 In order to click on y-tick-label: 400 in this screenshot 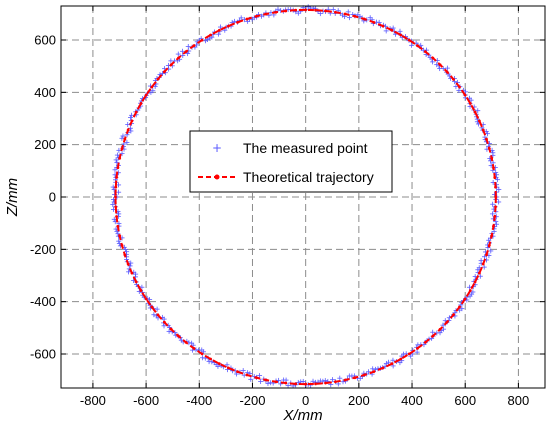, I will do `click(45, 92)`.